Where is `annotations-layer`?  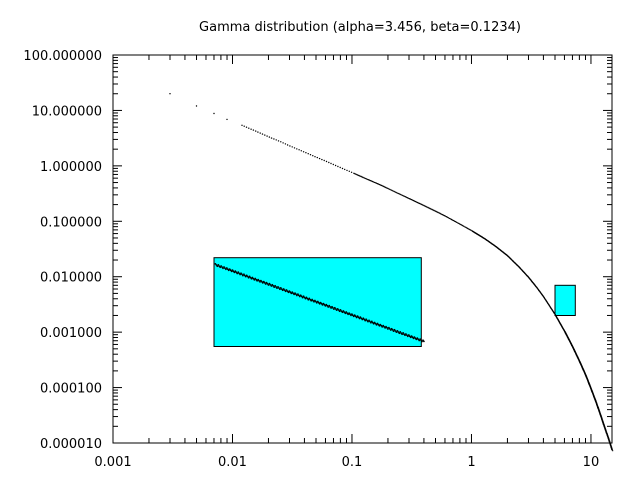
annotations-layer is located at coordinates (394, 302).